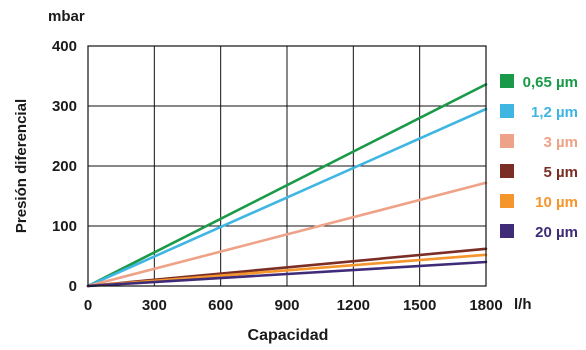  Describe the element at coordinates (561, 142) in the screenshot. I see `legend-label: 3 µm` at that location.